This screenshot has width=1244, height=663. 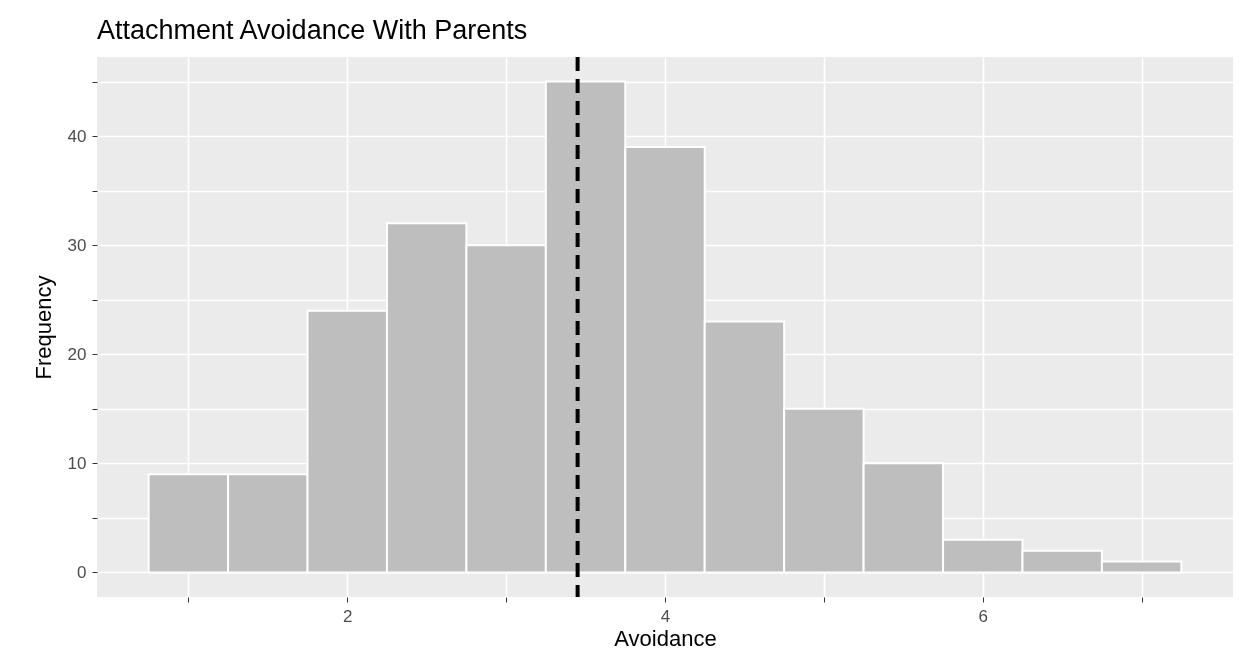 What do you see at coordinates (665, 638) in the screenshot?
I see `x-axis-title: Avoidance` at bounding box center [665, 638].